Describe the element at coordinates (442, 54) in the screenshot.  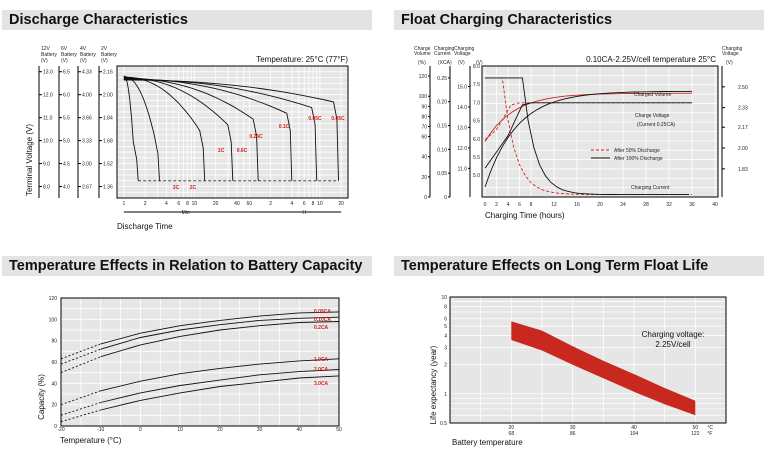
I see `float-axis-name: Current` at that location.